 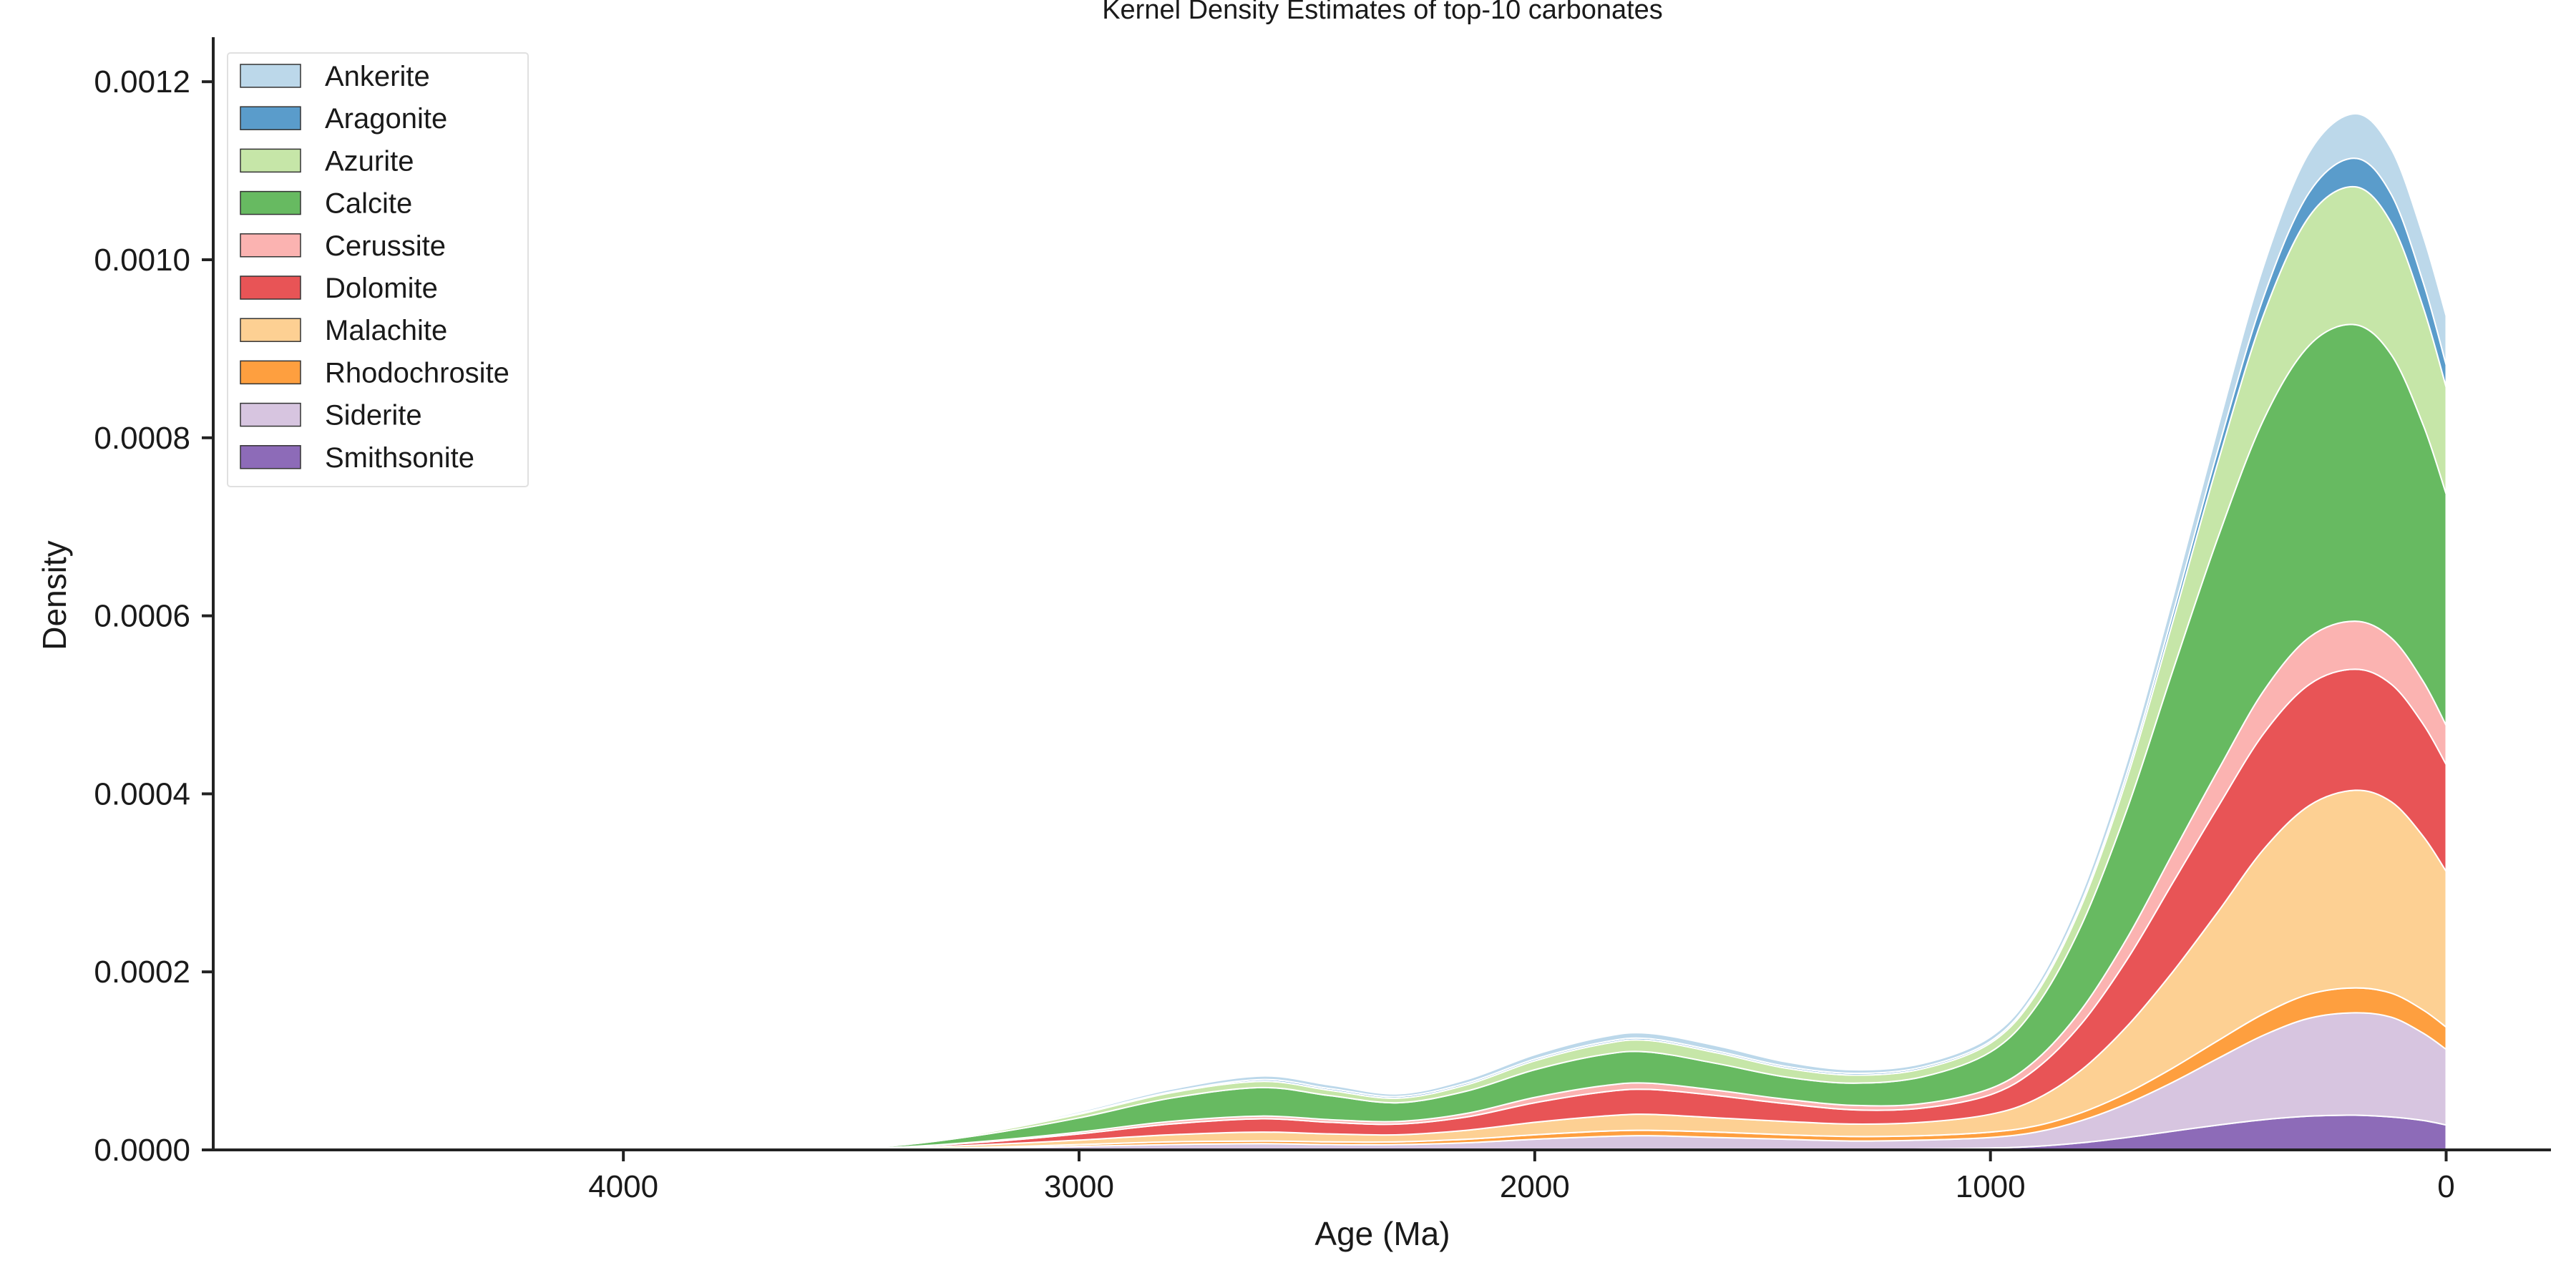 I want to click on legend-item-malachite: Malachite, so click(x=343, y=330).